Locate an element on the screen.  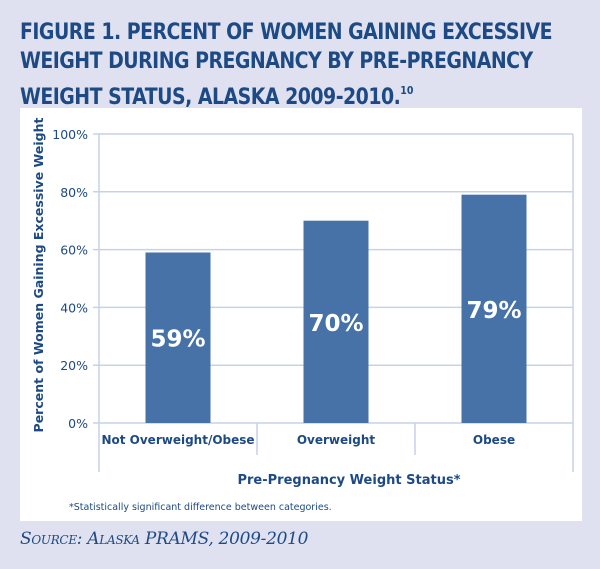
y-tick-label: 80% is located at coordinates (74, 192).